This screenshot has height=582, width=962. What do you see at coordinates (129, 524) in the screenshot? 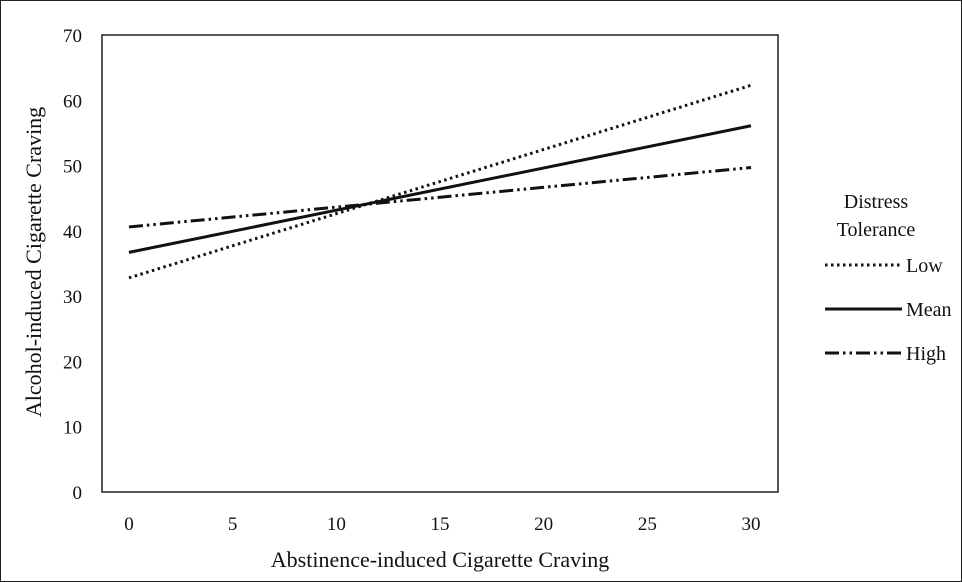
I see `x-tick-label: 0` at bounding box center [129, 524].